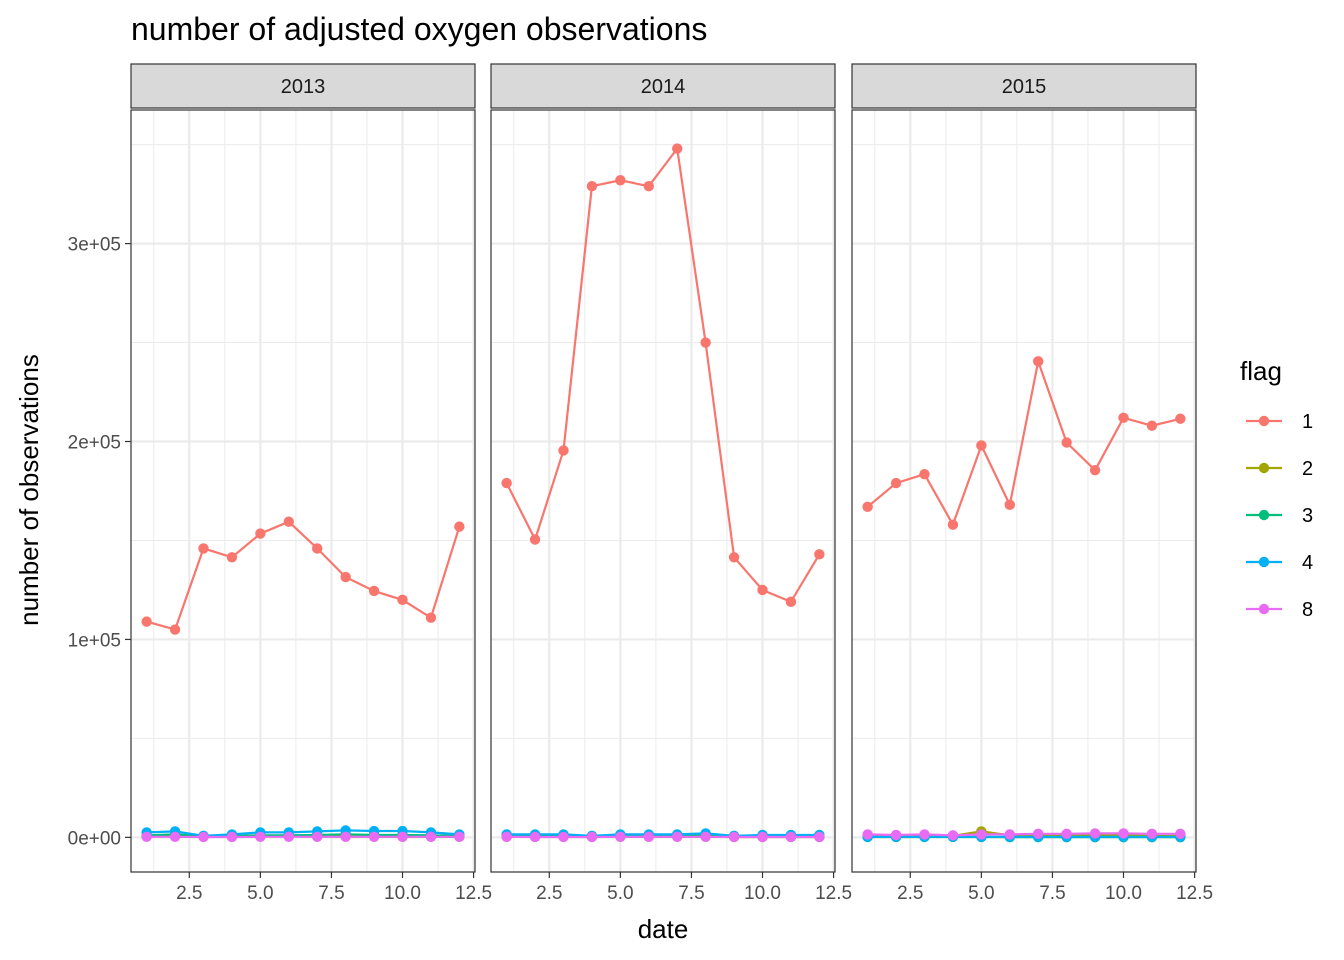 The image size is (1344, 960). I want to click on legend-label: 3, so click(1307, 516).